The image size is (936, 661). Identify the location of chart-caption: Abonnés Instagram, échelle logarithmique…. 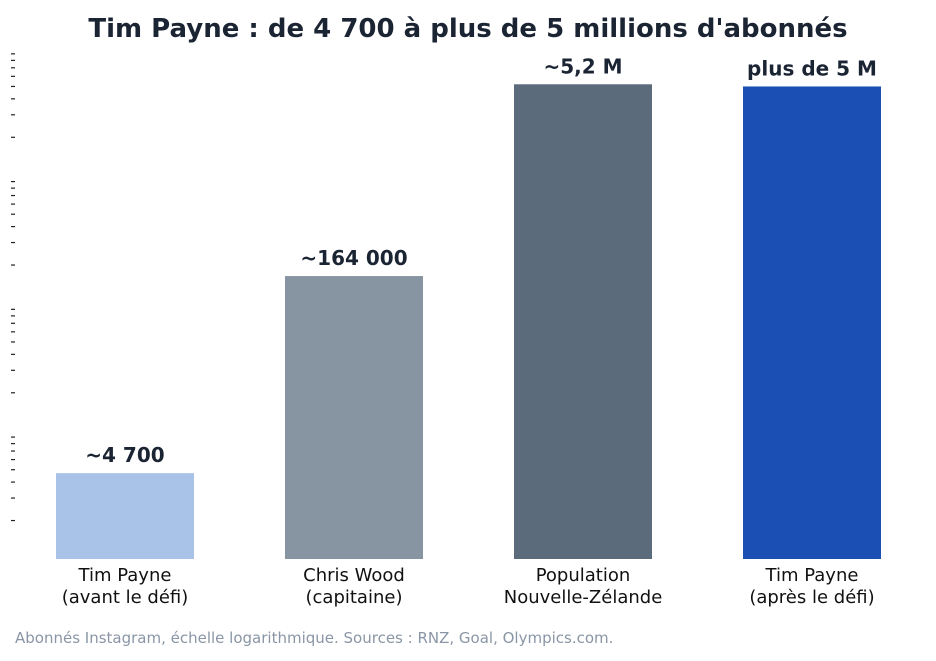
(314, 638).